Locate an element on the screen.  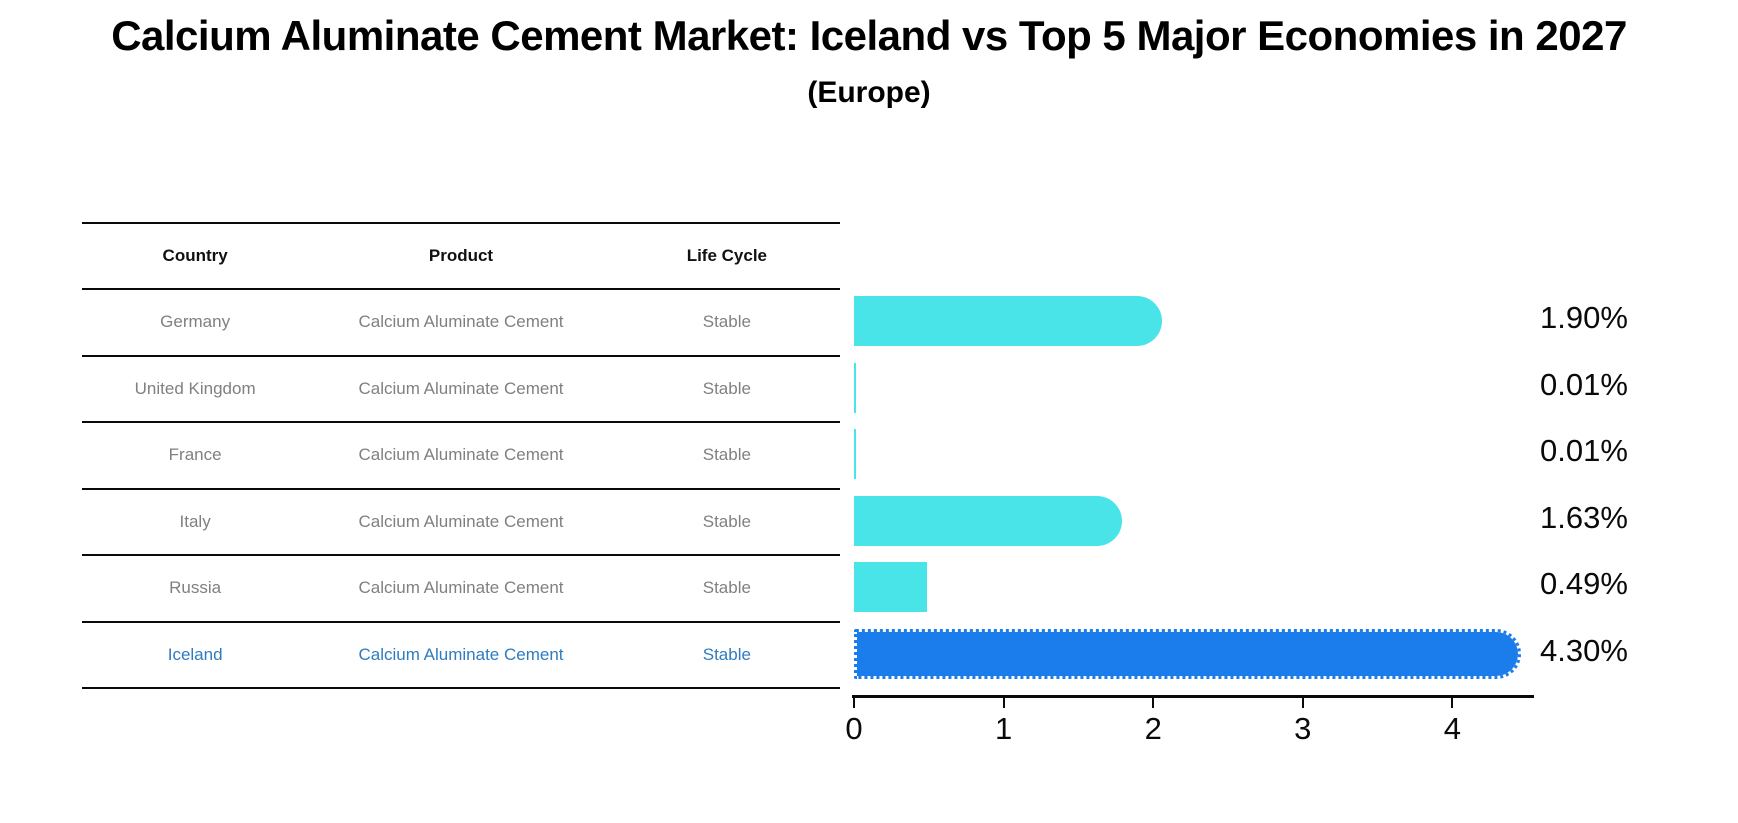
table-header-row: Country Product Life Cycle is located at coordinates (461, 257).